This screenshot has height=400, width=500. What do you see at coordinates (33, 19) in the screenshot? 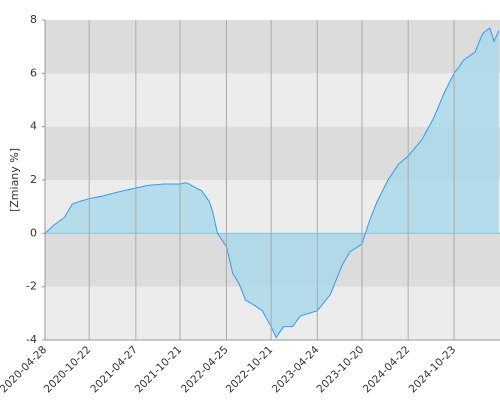
I see `y-tick-label: 8` at bounding box center [33, 19].